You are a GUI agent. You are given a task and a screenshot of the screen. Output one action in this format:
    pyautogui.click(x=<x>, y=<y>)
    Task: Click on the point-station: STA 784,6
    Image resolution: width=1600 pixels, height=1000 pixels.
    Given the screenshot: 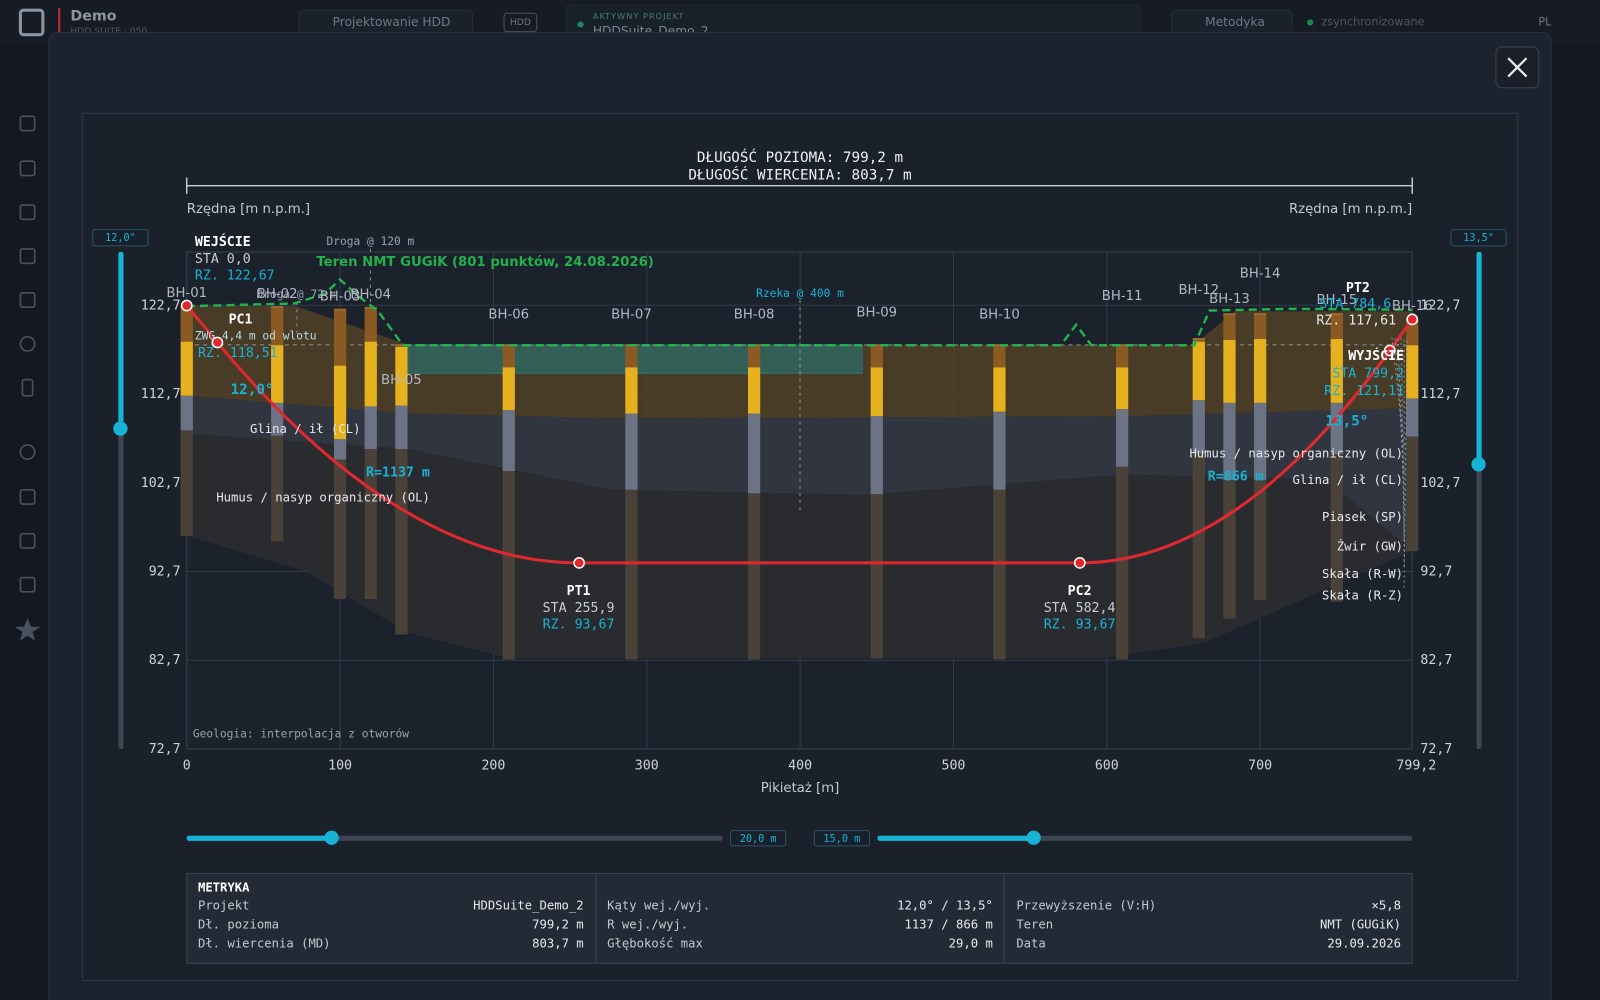 What is the action you would take?
    pyautogui.click(x=1355, y=304)
    